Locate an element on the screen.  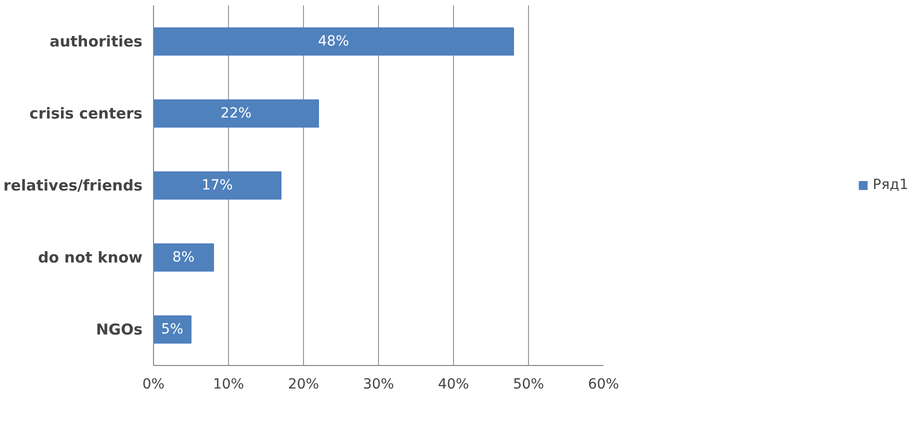
x-tick-label: 50% is located at coordinates (528, 384).